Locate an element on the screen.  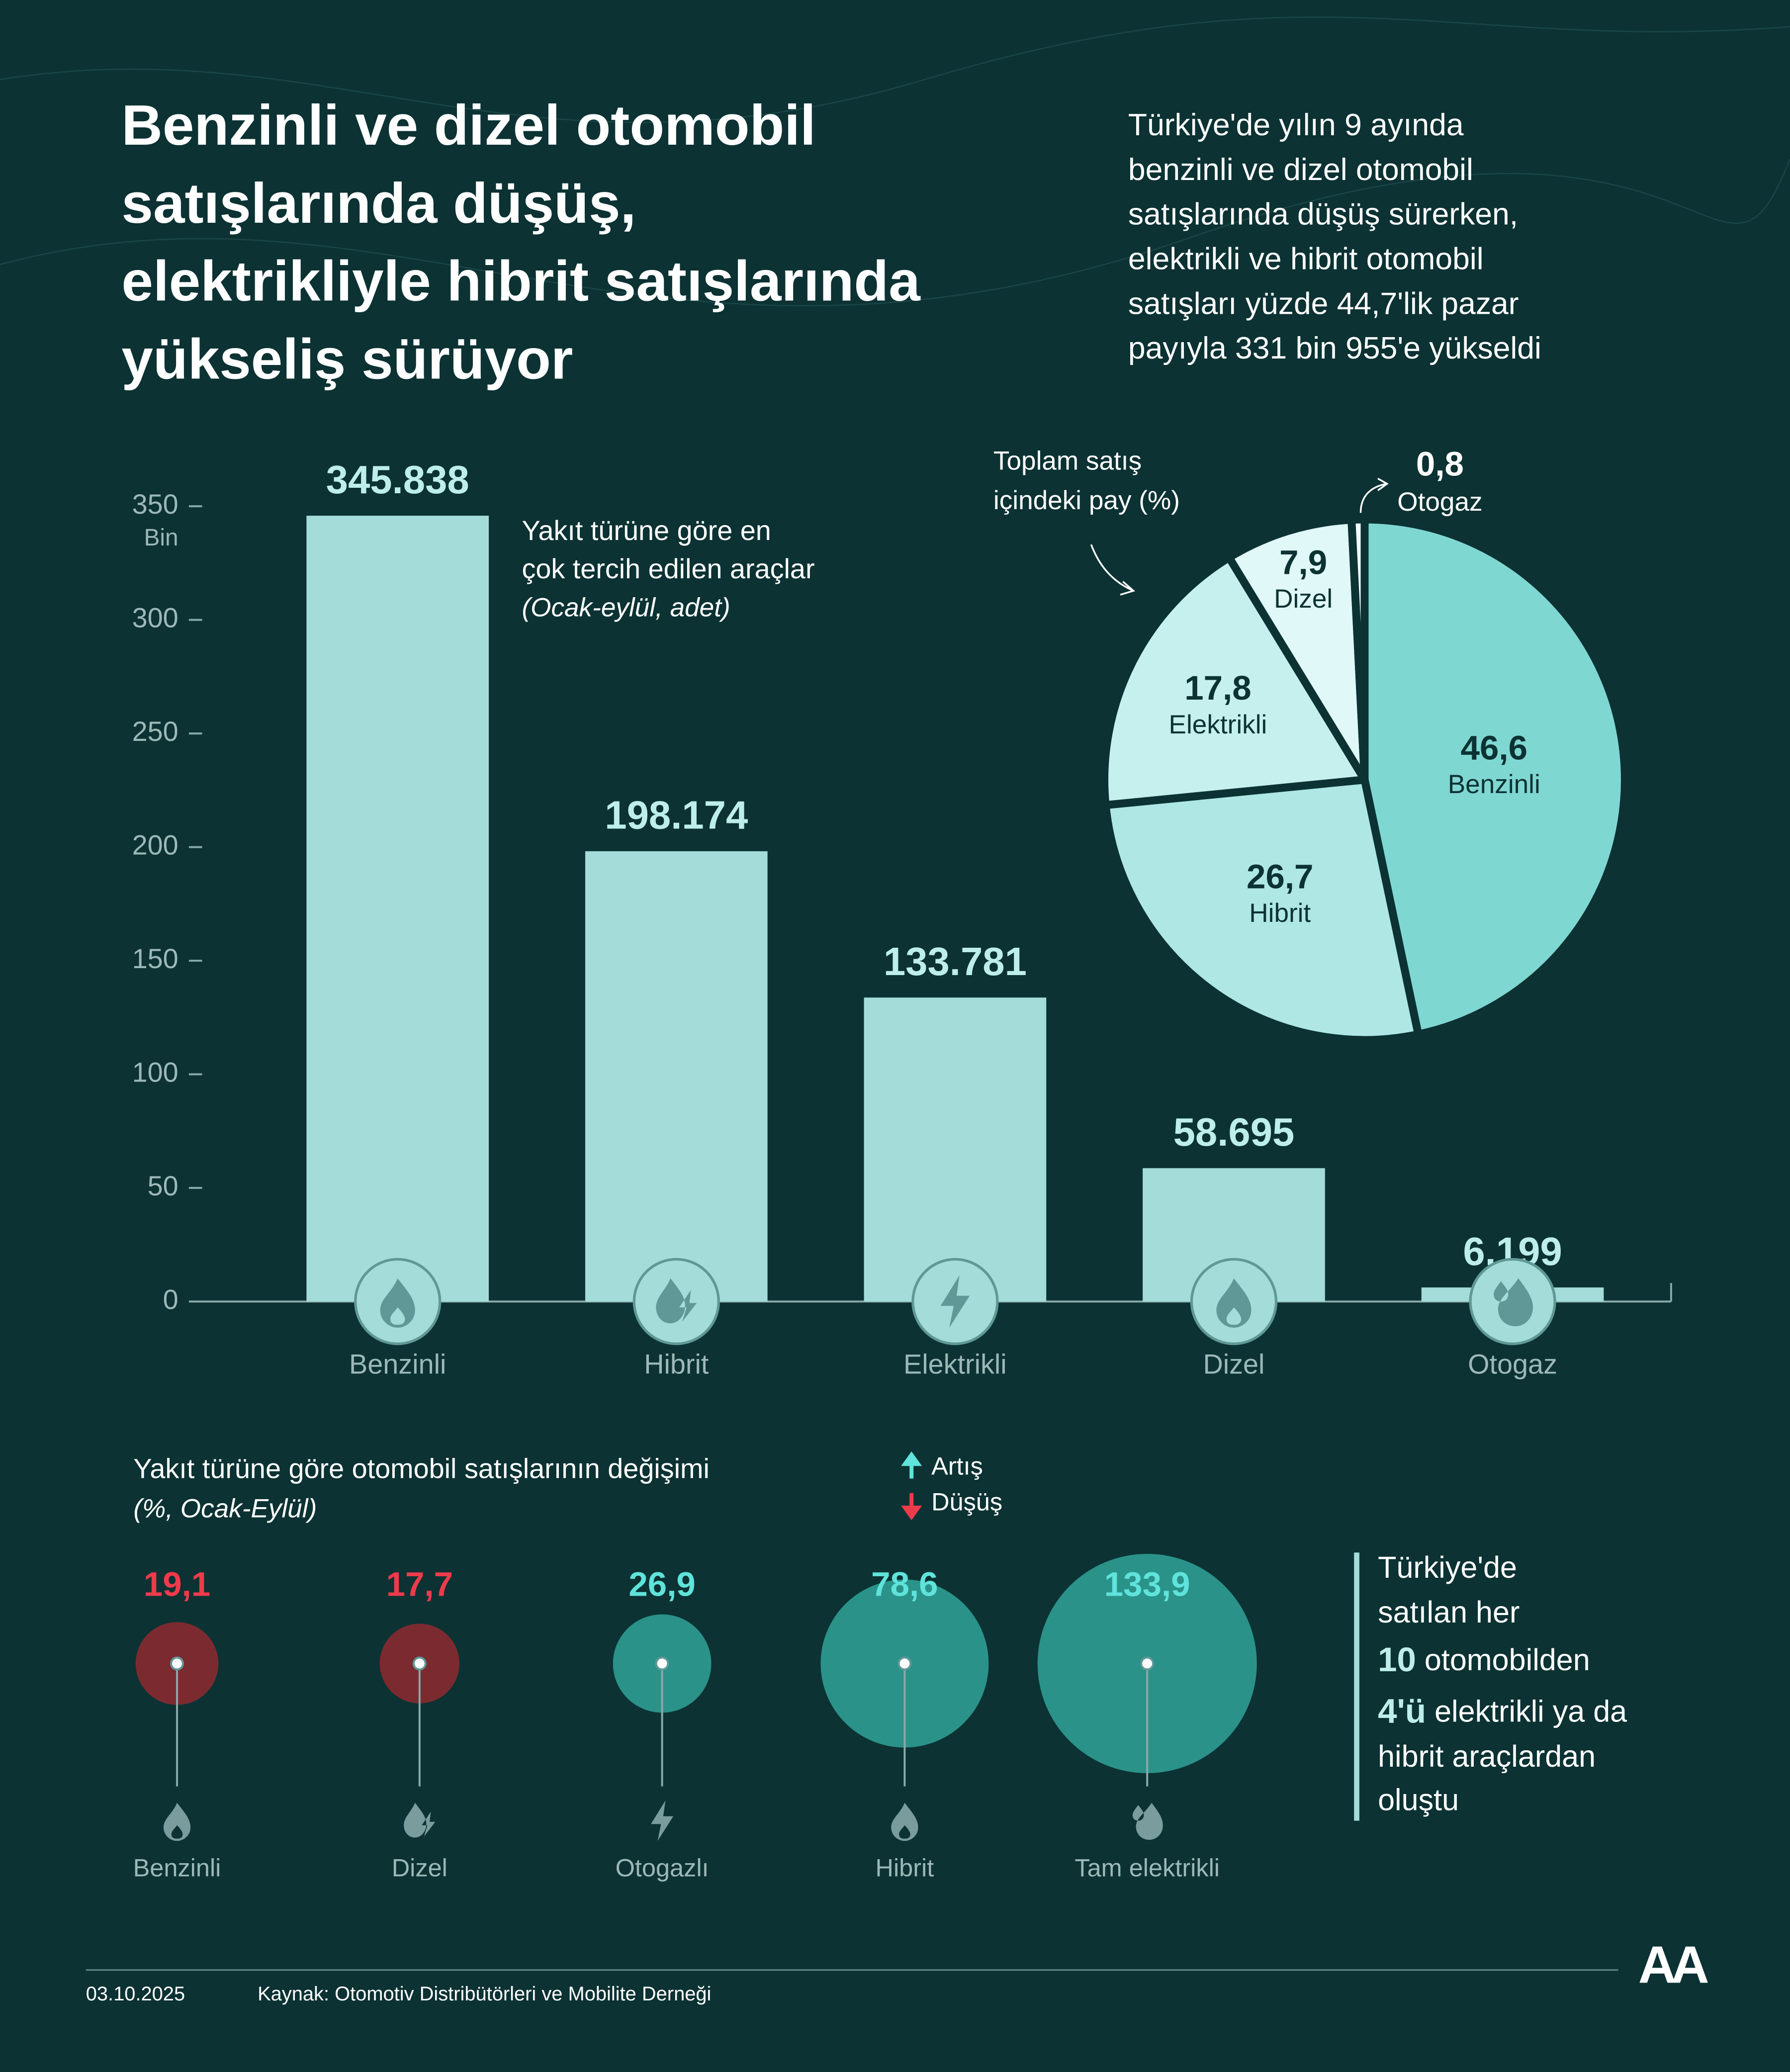
pie-label: Hibrit is located at coordinates (1280, 913).